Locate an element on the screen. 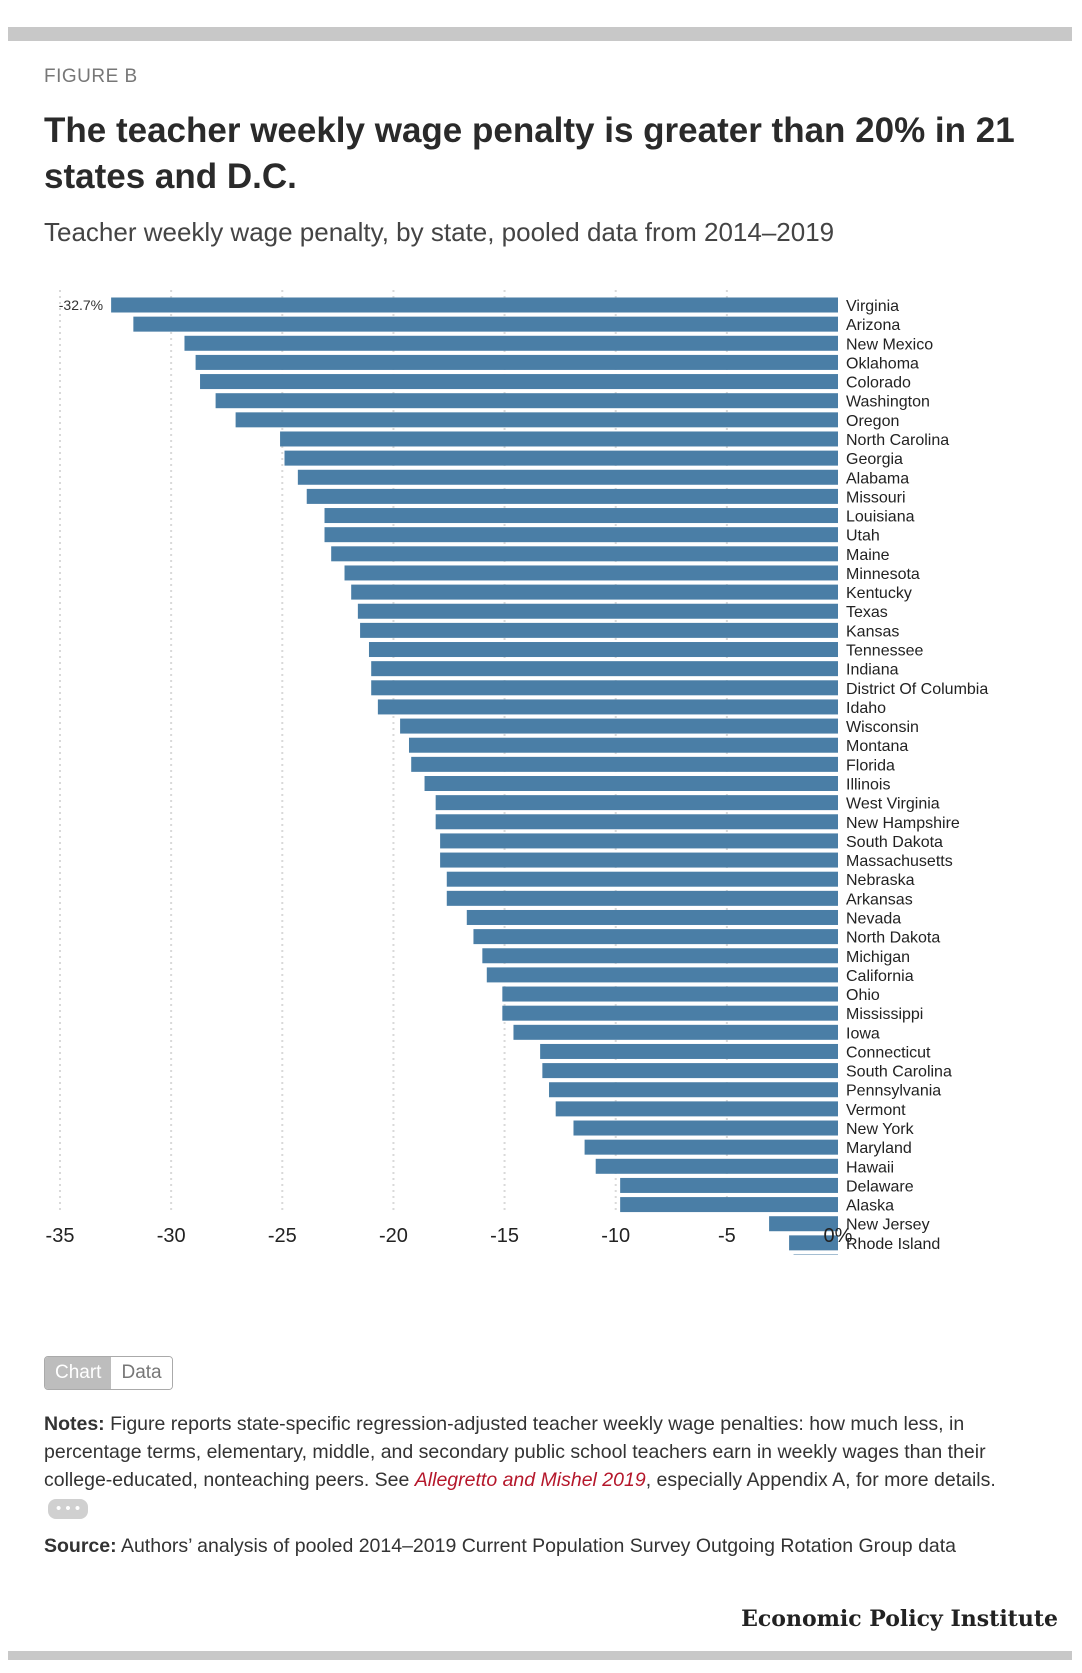 Image resolution: width=1082 pixels, height=1673 pixels. category-label: West Virginia is located at coordinates (893, 804).